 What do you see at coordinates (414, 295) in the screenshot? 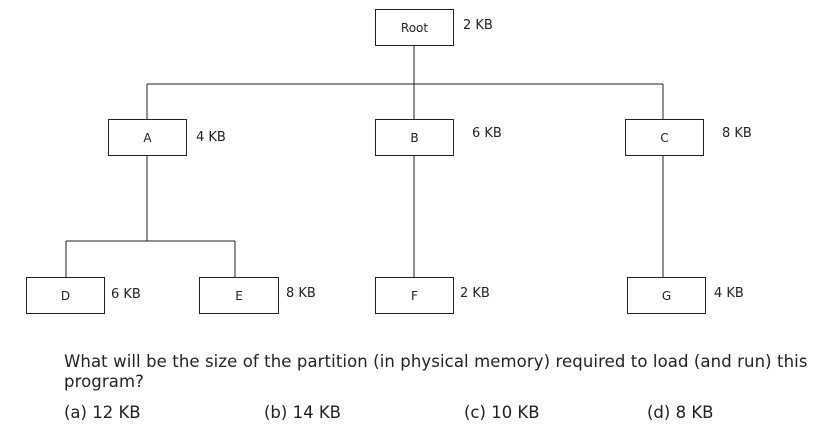
I see `node-f: F` at bounding box center [414, 295].